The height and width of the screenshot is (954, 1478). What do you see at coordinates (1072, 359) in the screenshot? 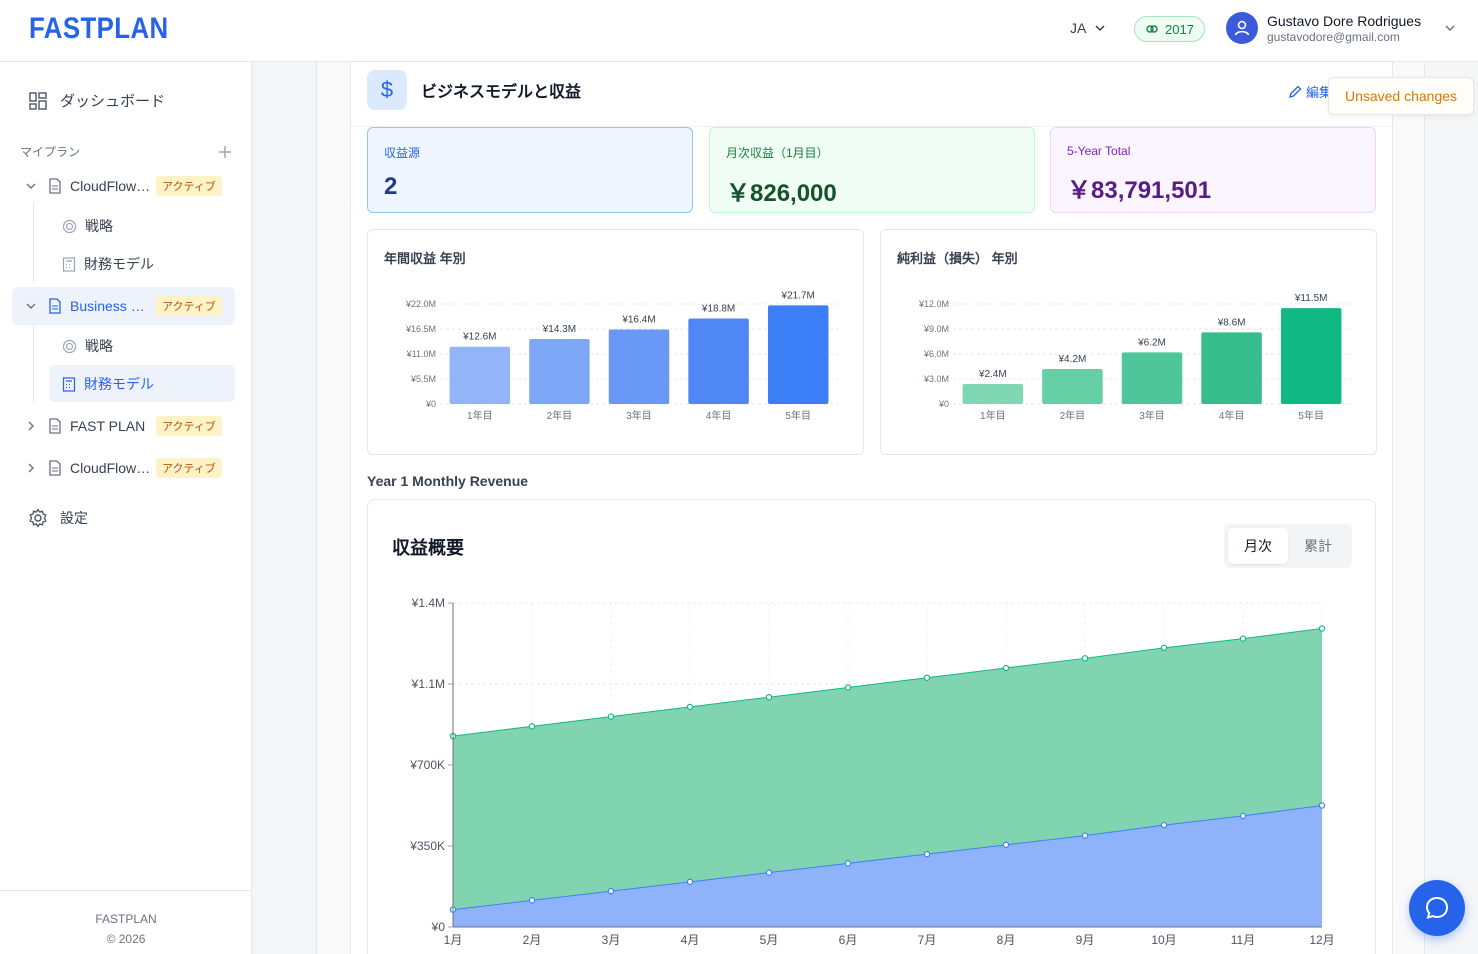
I see `data-label: ¥4.2M` at bounding box center [1072, 359].